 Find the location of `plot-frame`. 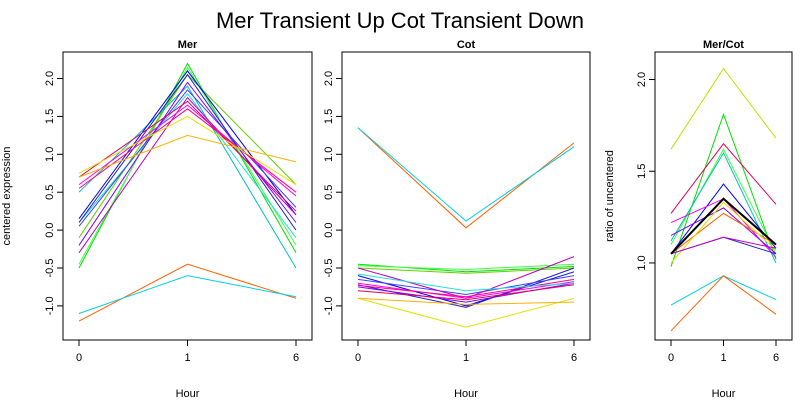

plot-frame is located at coordinates (723, 196).